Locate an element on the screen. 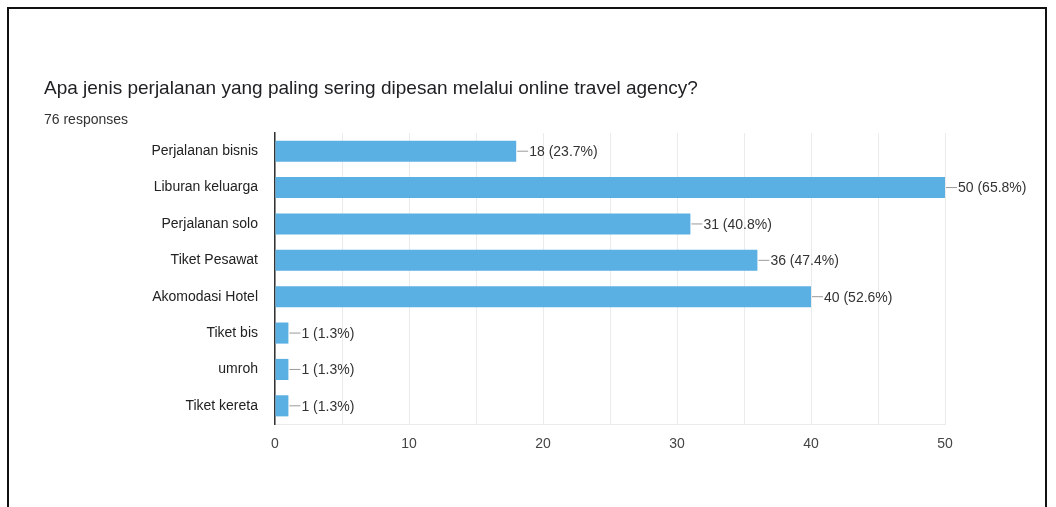 The image size is (1056, 507). data-label: 50 (65.8%) is located at coordinates (992, 187).